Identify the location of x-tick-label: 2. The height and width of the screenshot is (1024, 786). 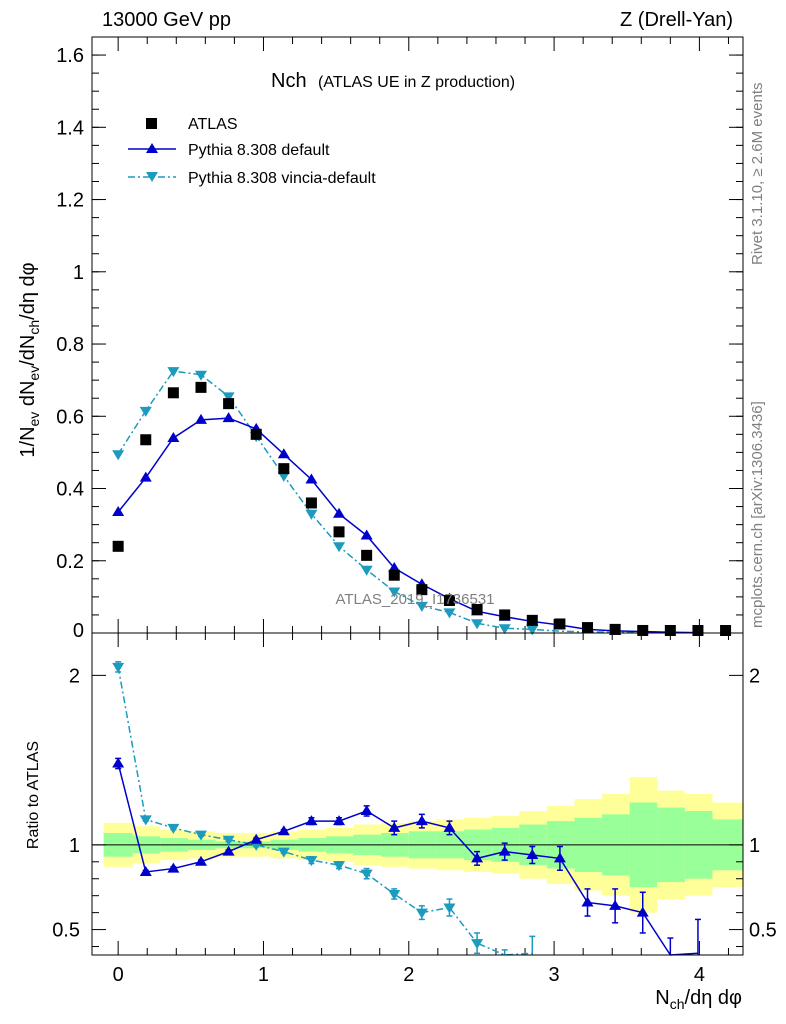
(408, 975).